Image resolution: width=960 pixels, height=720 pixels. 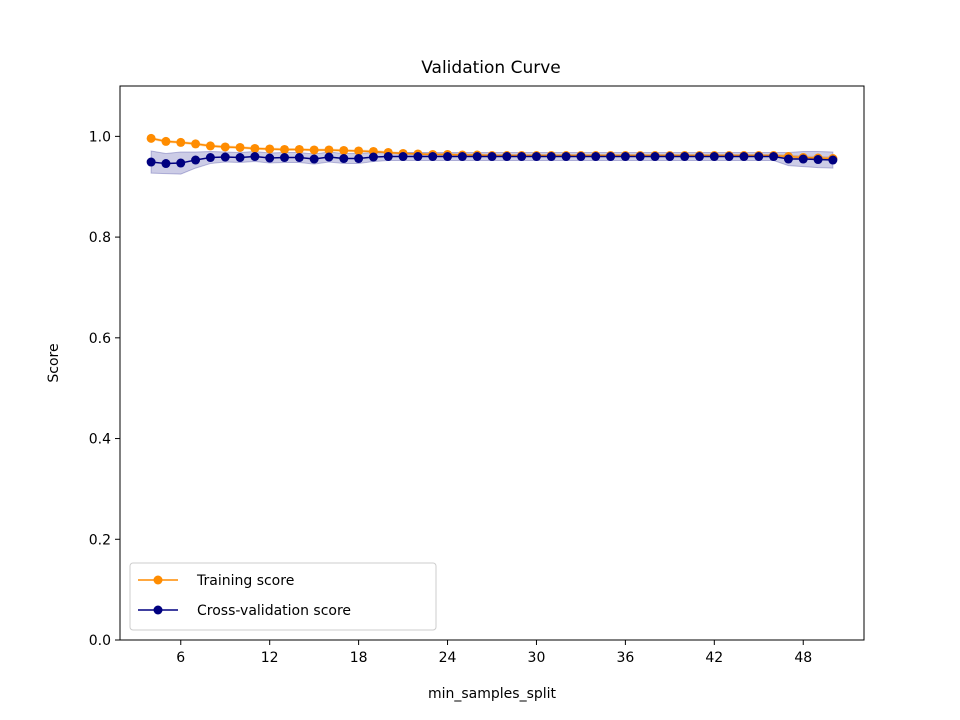 I want to click on x-tick-label: 36, so click(x=625, y=658).